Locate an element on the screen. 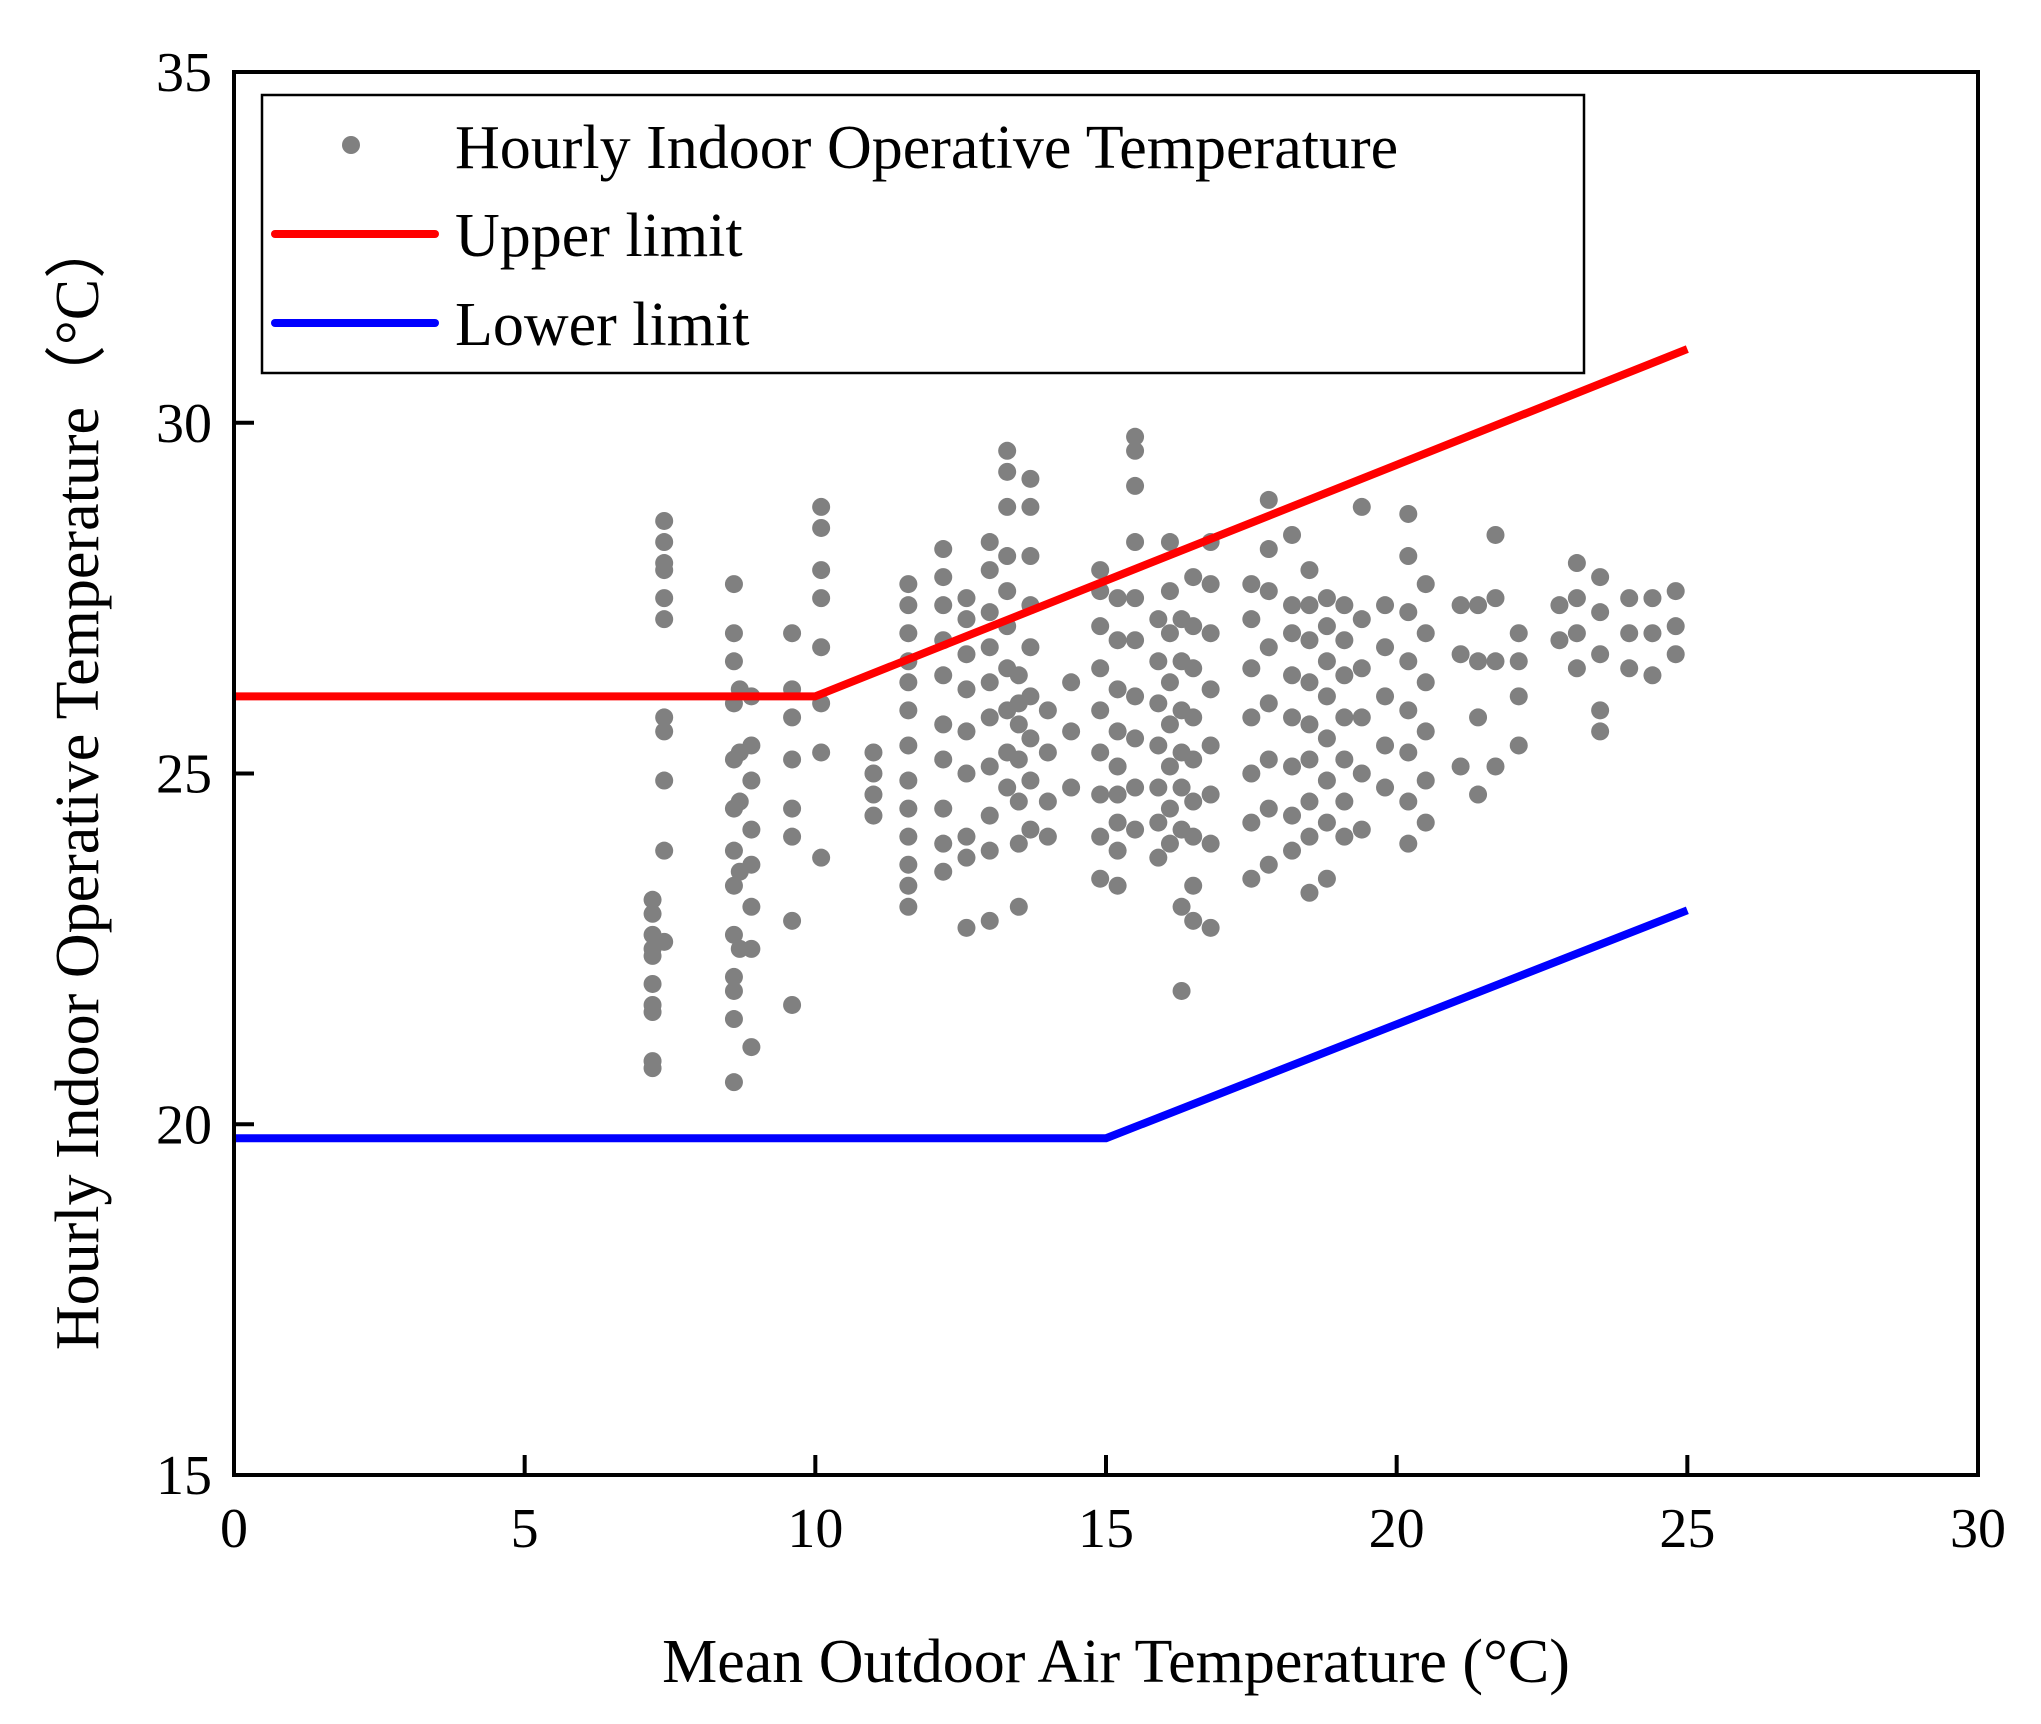 Image resolution: width=2041 pixels, height=1724 pixels. lower-limit-line is located at coordinates (961, 1024).